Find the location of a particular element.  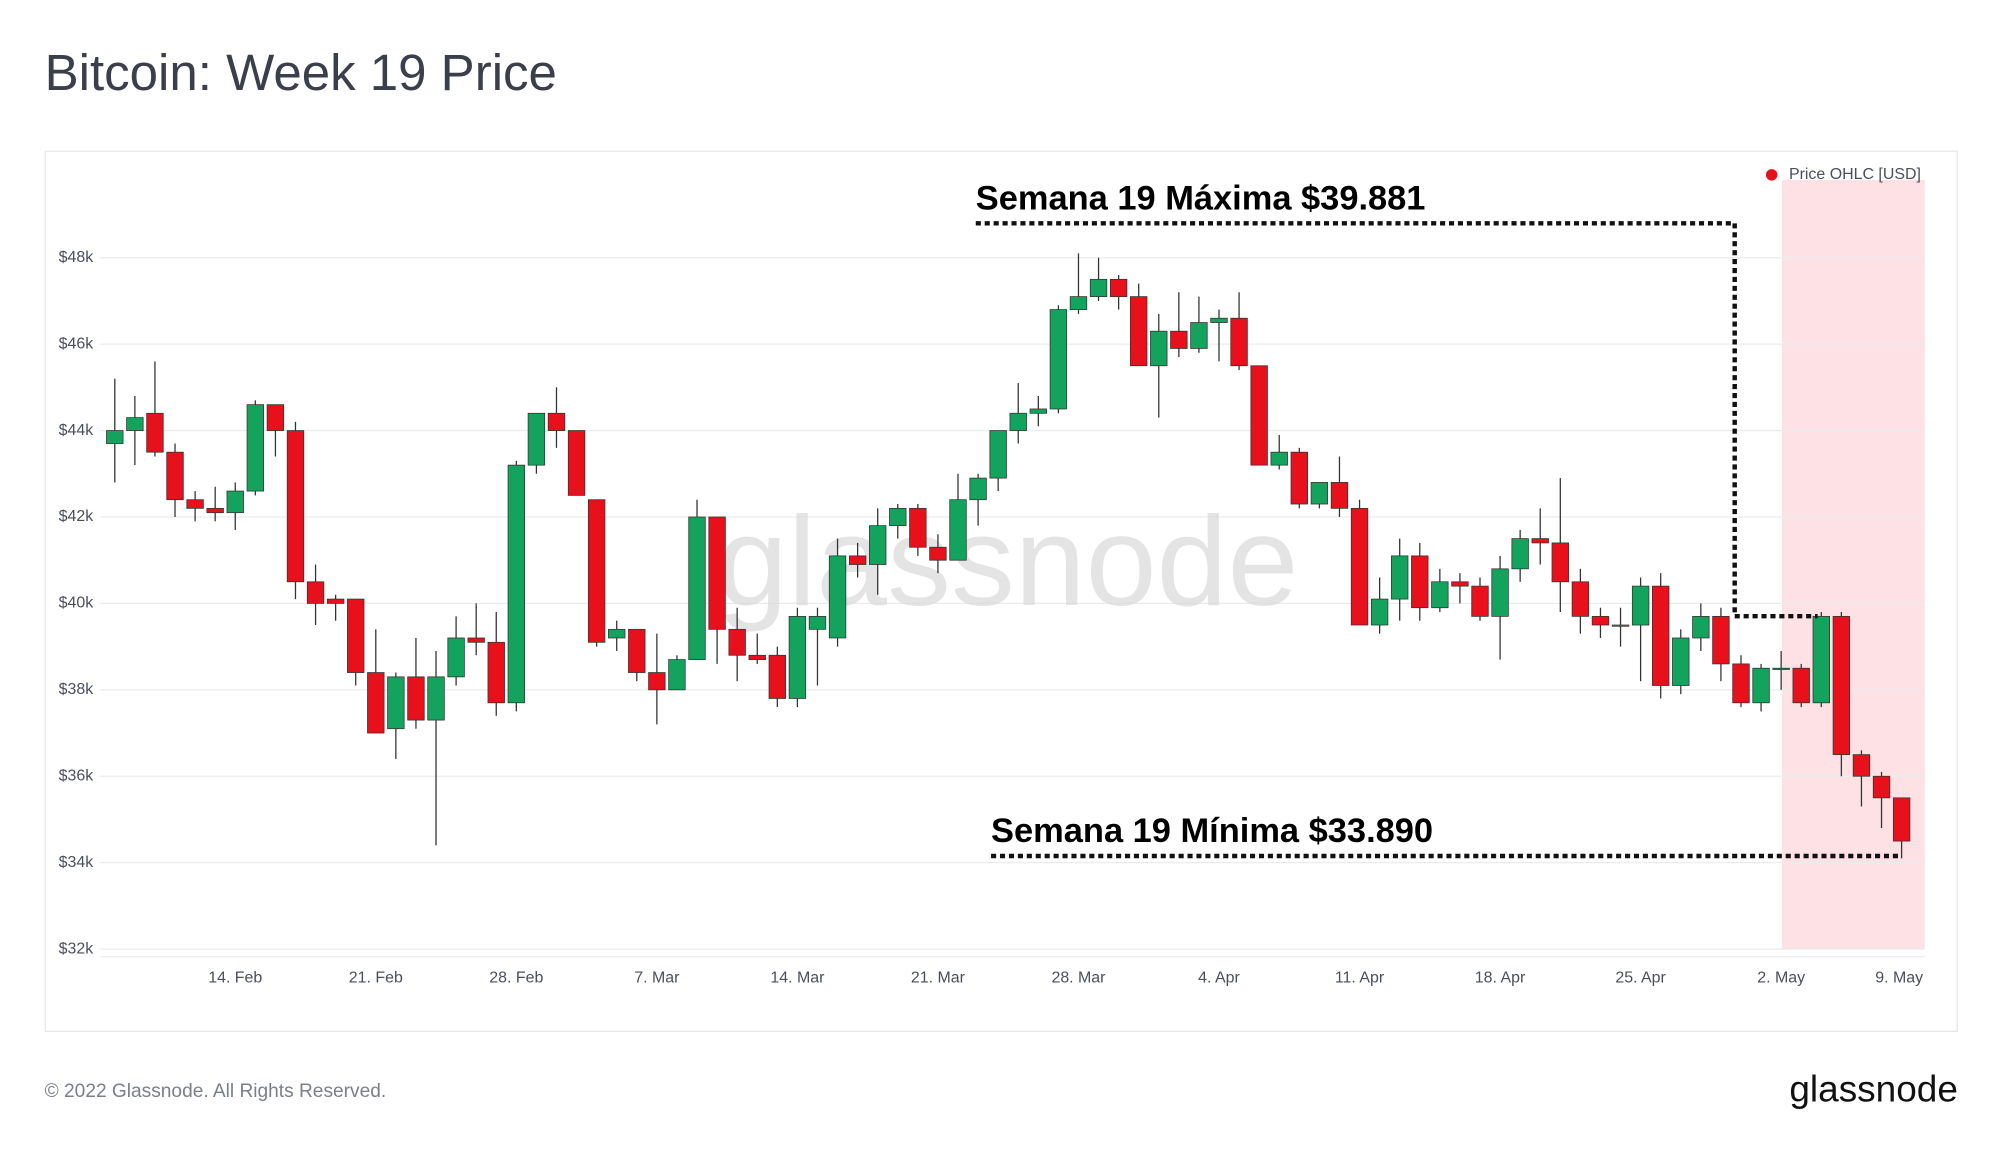

x-tick-label: 7. Mar is located at coordinates (657, 978).